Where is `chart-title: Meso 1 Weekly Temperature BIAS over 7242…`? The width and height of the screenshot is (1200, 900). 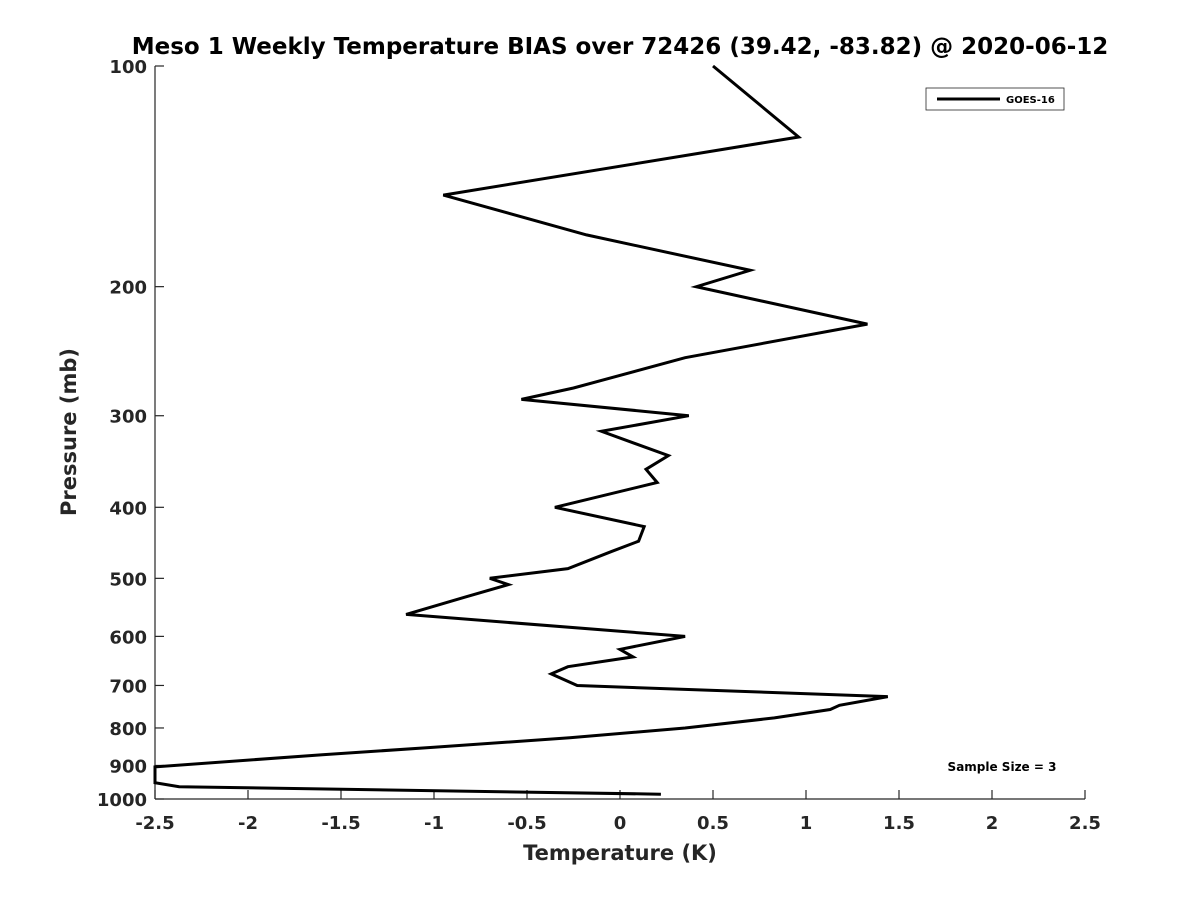
chart-title: Meso 1 Weekly Temperature BIAS over 7242… is located at coordinates (620, 47).